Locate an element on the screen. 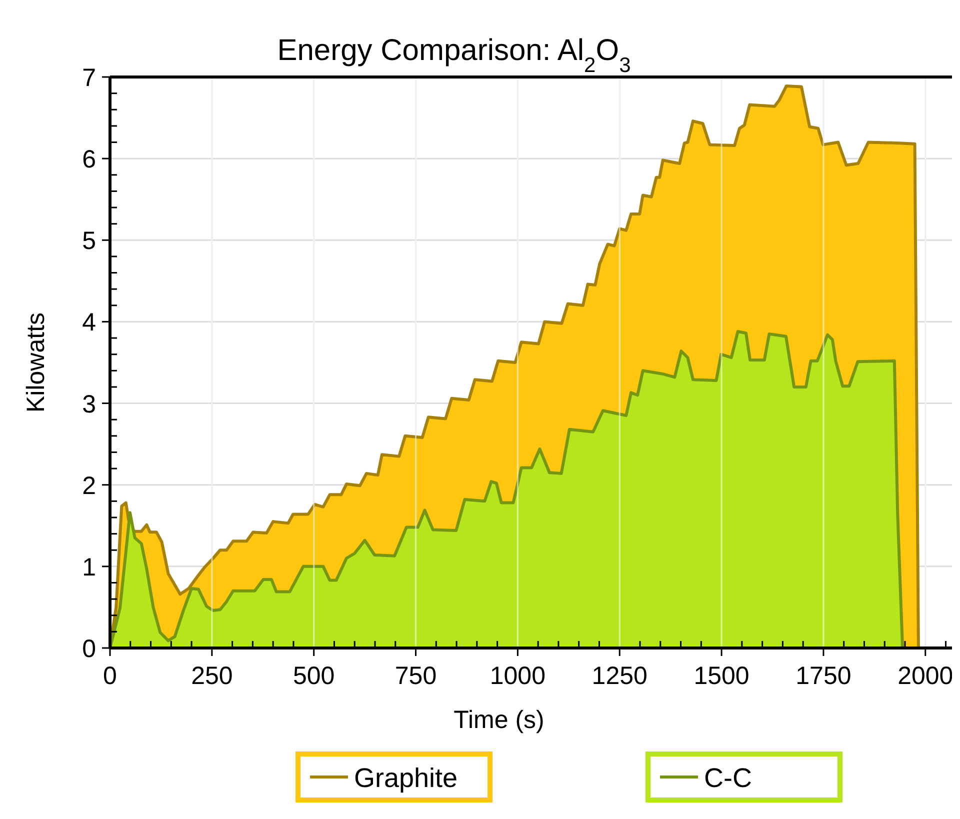 This screenshot has width=960, height=819. x-tick-label: 750 is located at coordinates (415, 676).